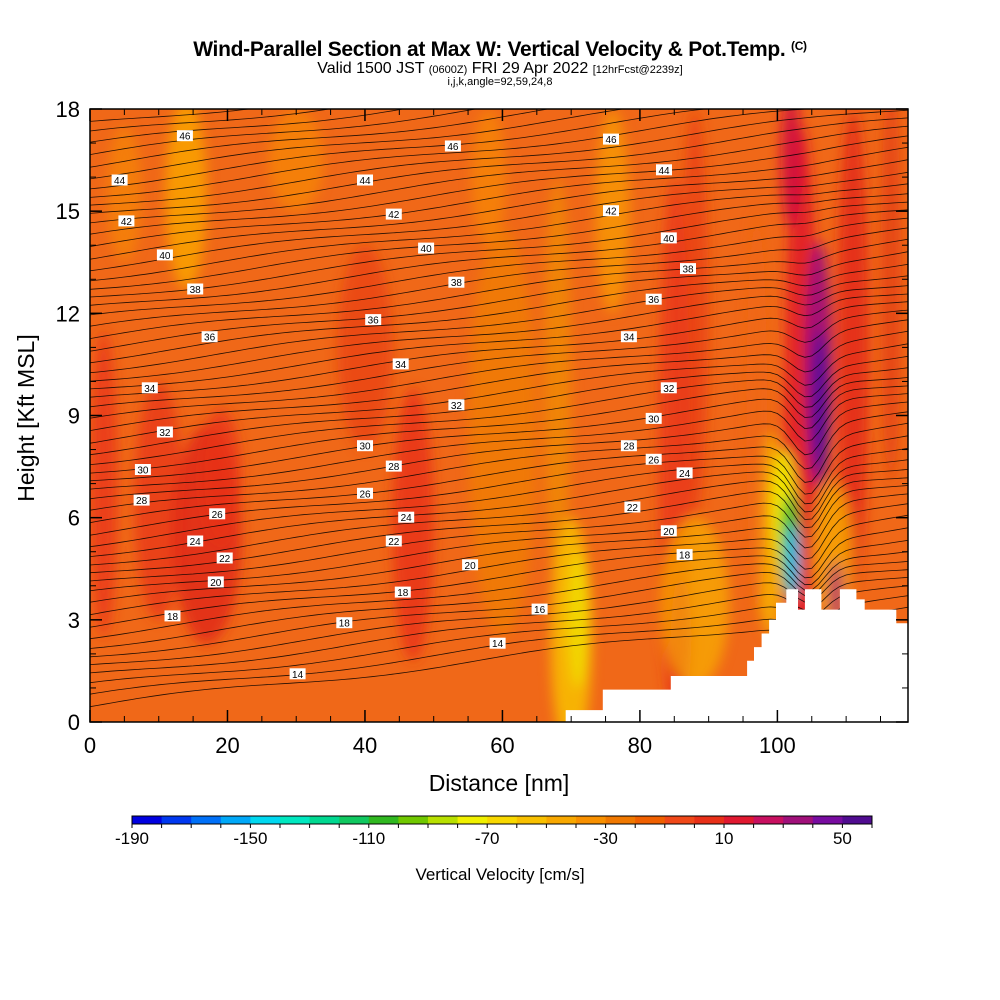  Describe the element at coordinates (453, 147) in the screenshot. I see `contour-label-text: 46` at that location.